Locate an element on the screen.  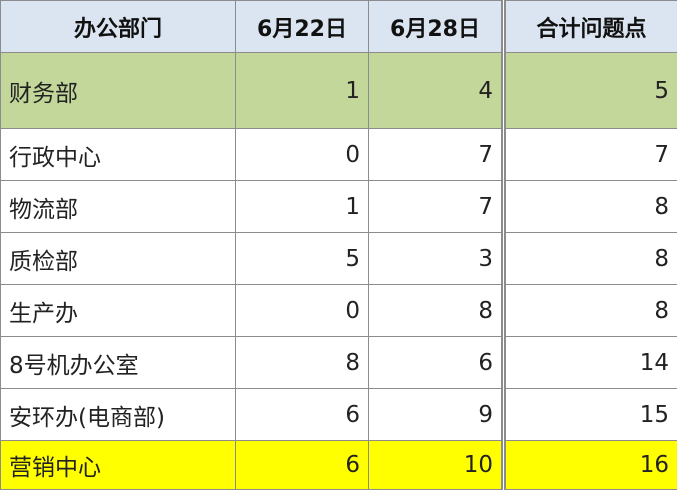
table-row: 质检部 5 3 8 is located at coordinates (338, 258).